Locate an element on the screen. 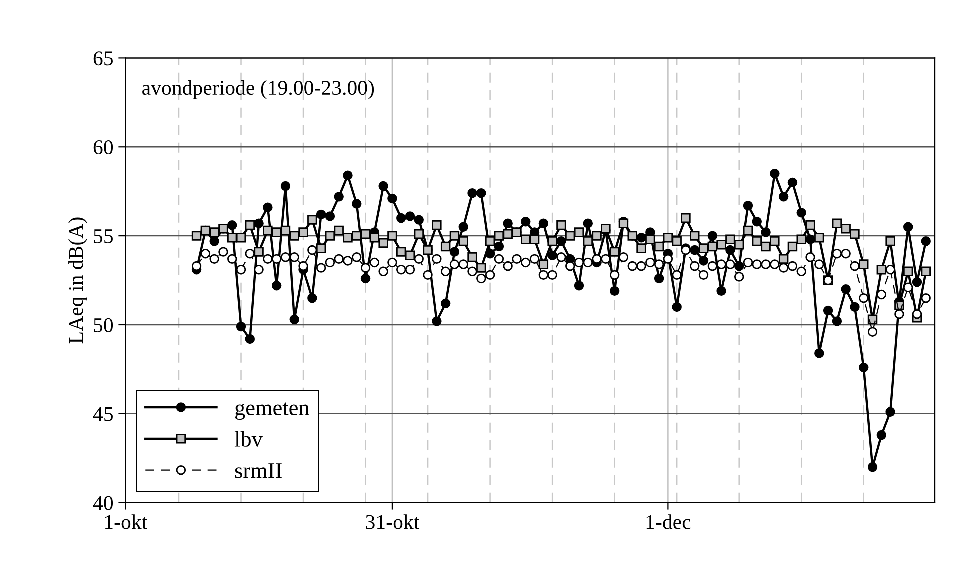  y-tick-label: 45 is located at coordinates (103, 414).